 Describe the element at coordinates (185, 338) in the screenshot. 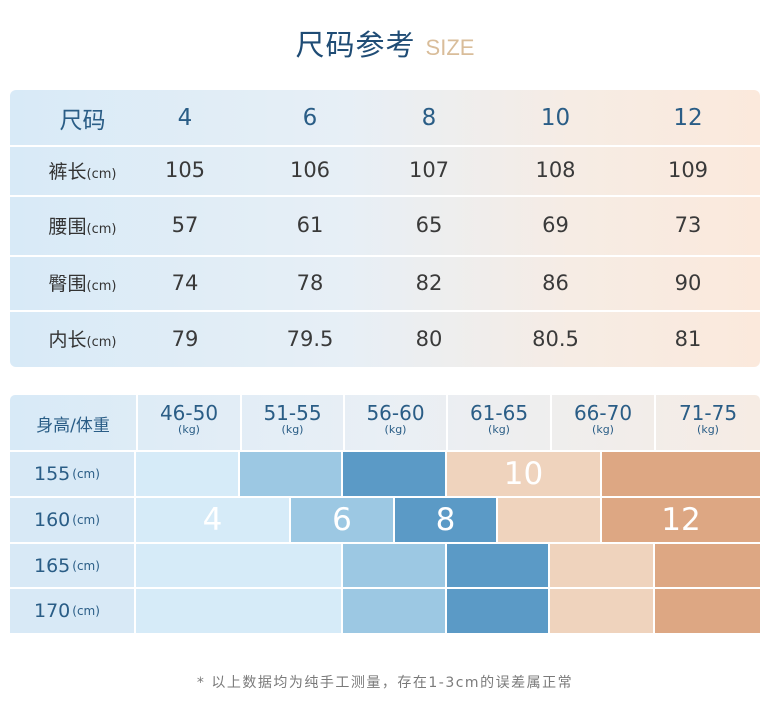

I see `cell: 79` at that location.